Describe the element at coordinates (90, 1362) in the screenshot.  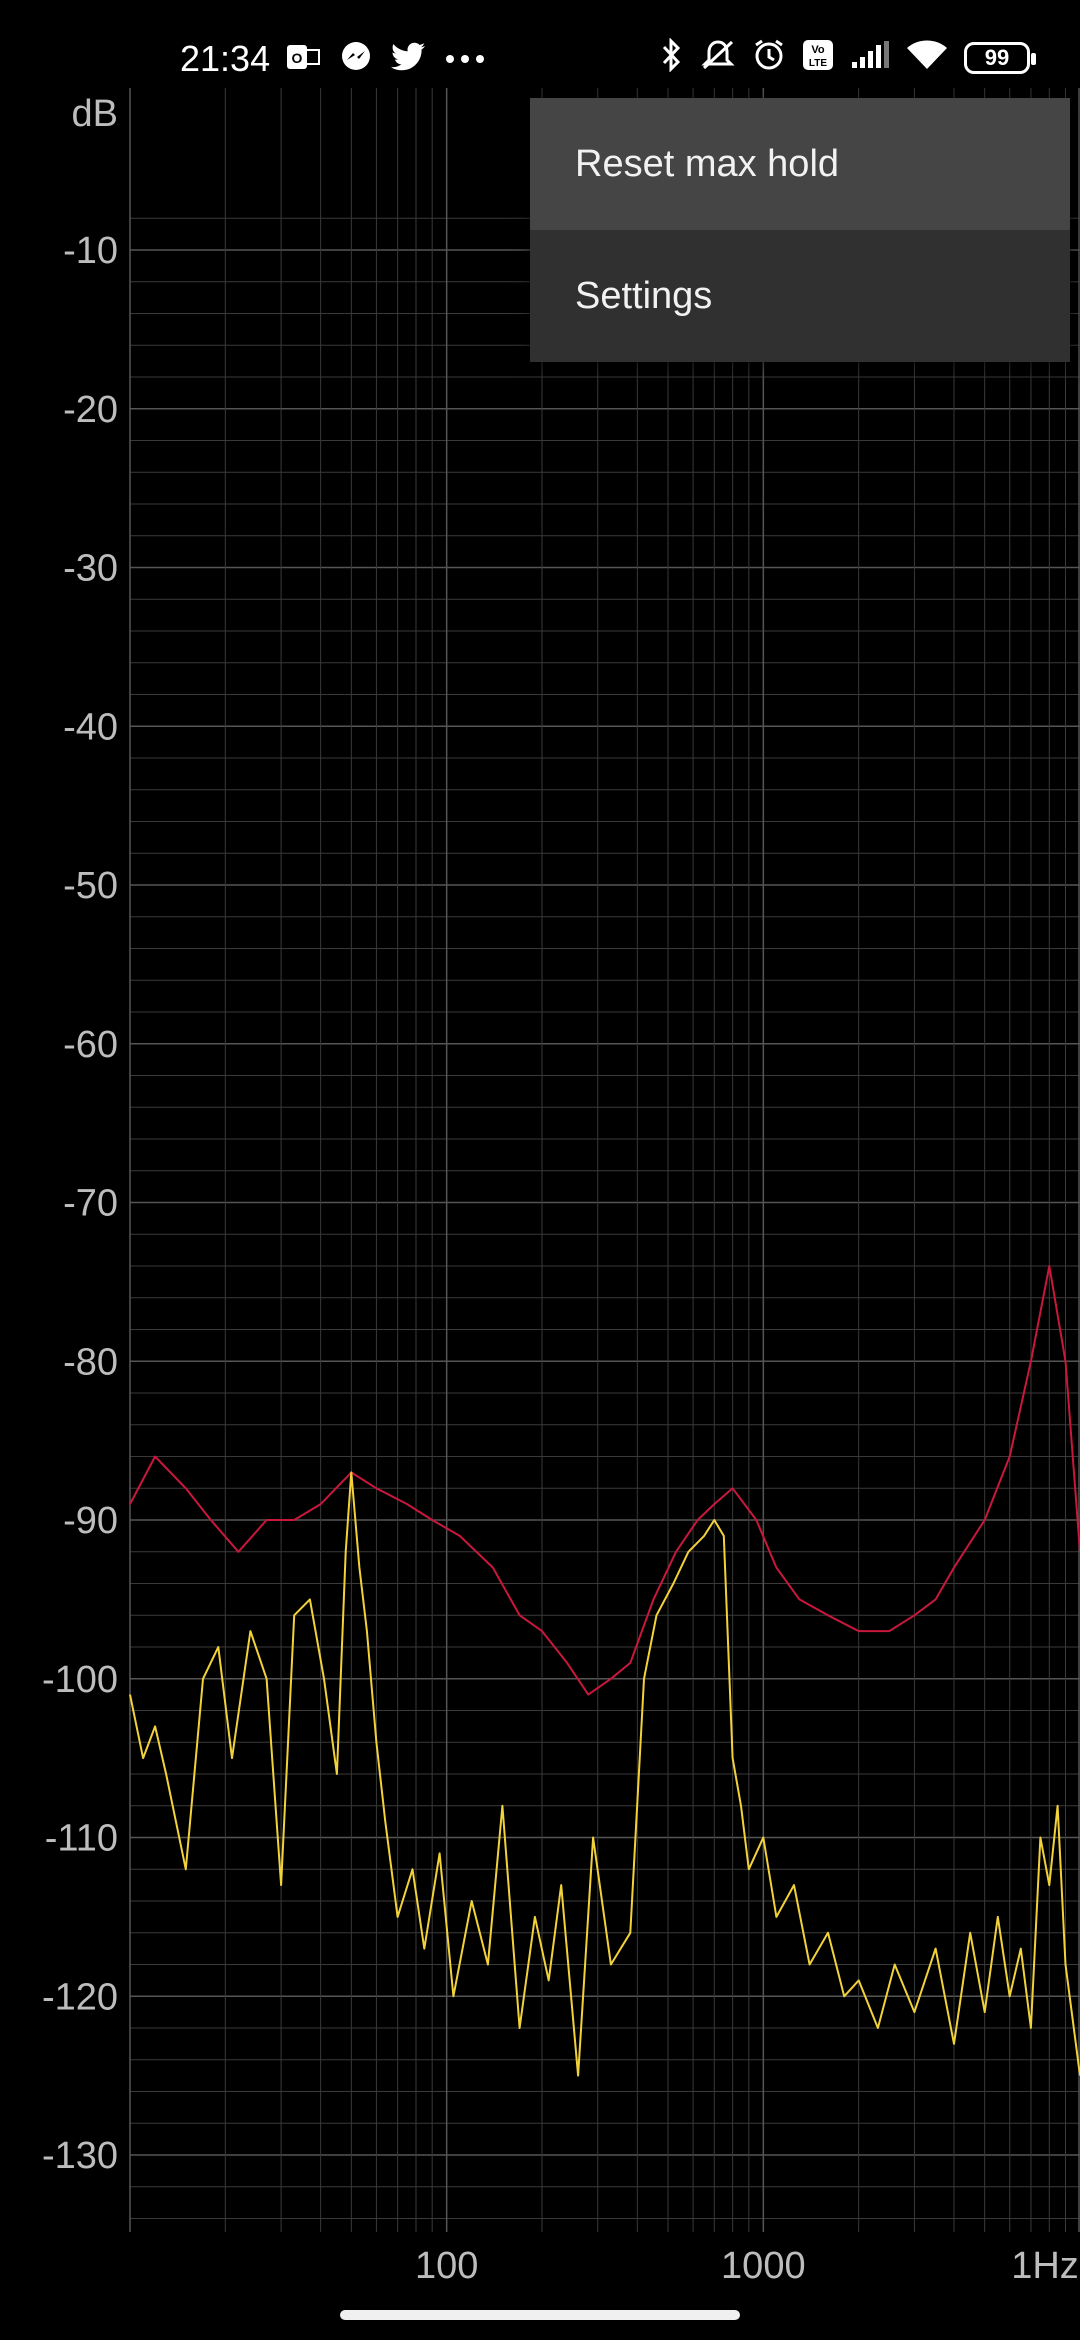
I see `y-tick-label: -80` at that location.